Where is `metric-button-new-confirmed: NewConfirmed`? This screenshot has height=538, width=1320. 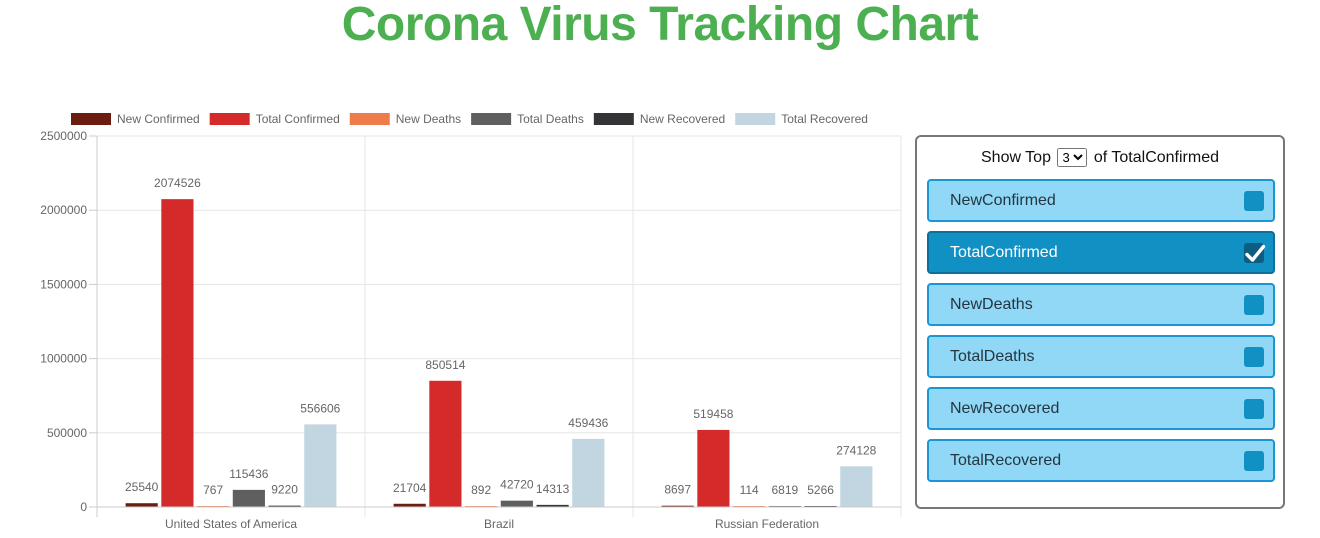 metric-button-new-confirmed: NewConfirmed is located at coordinates (1101, 200).